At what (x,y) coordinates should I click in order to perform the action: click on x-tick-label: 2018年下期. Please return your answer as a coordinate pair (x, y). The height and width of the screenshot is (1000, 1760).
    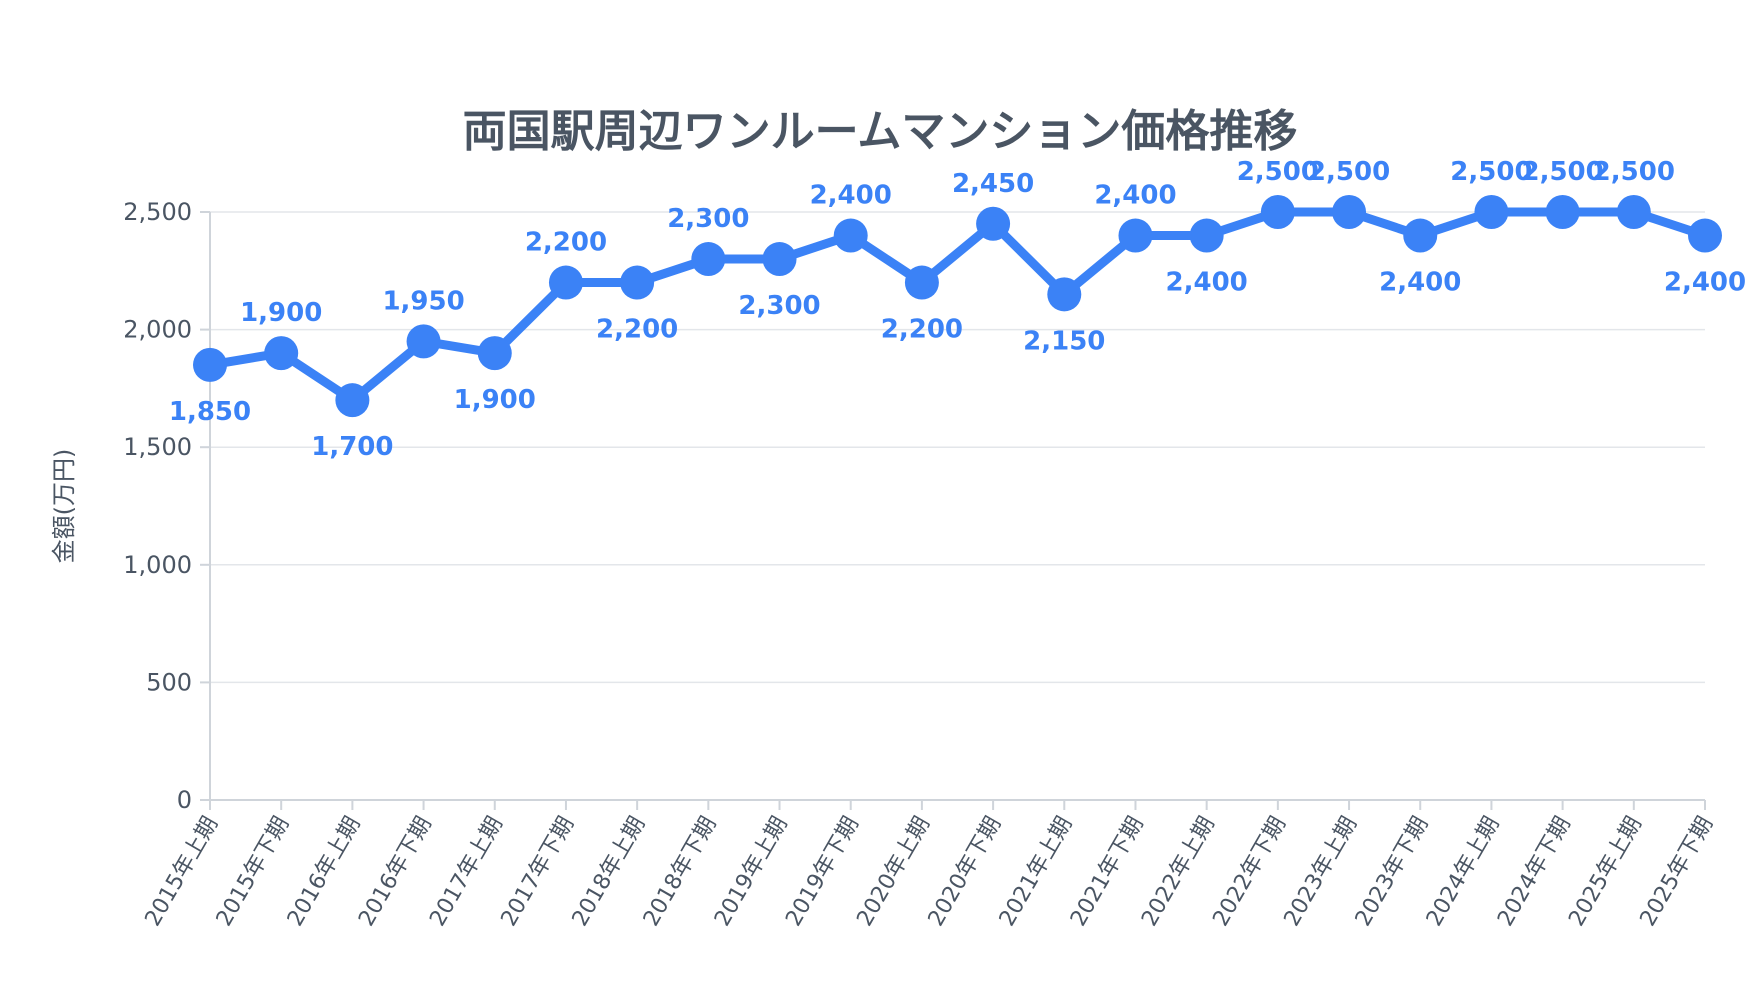
    Looking at the image, I should click on (680, 872).